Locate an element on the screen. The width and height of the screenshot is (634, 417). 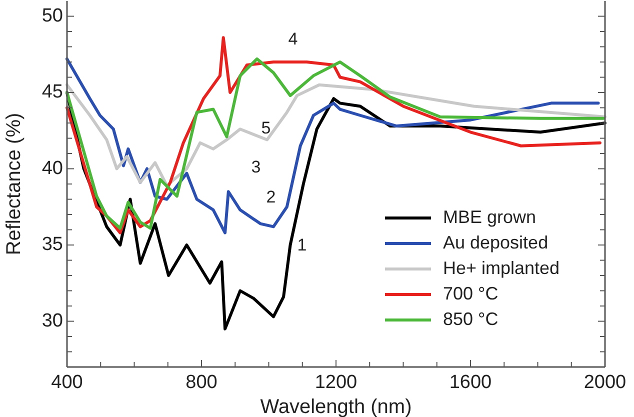
x-tick-label: 800 is located at coordinates (202, 382).